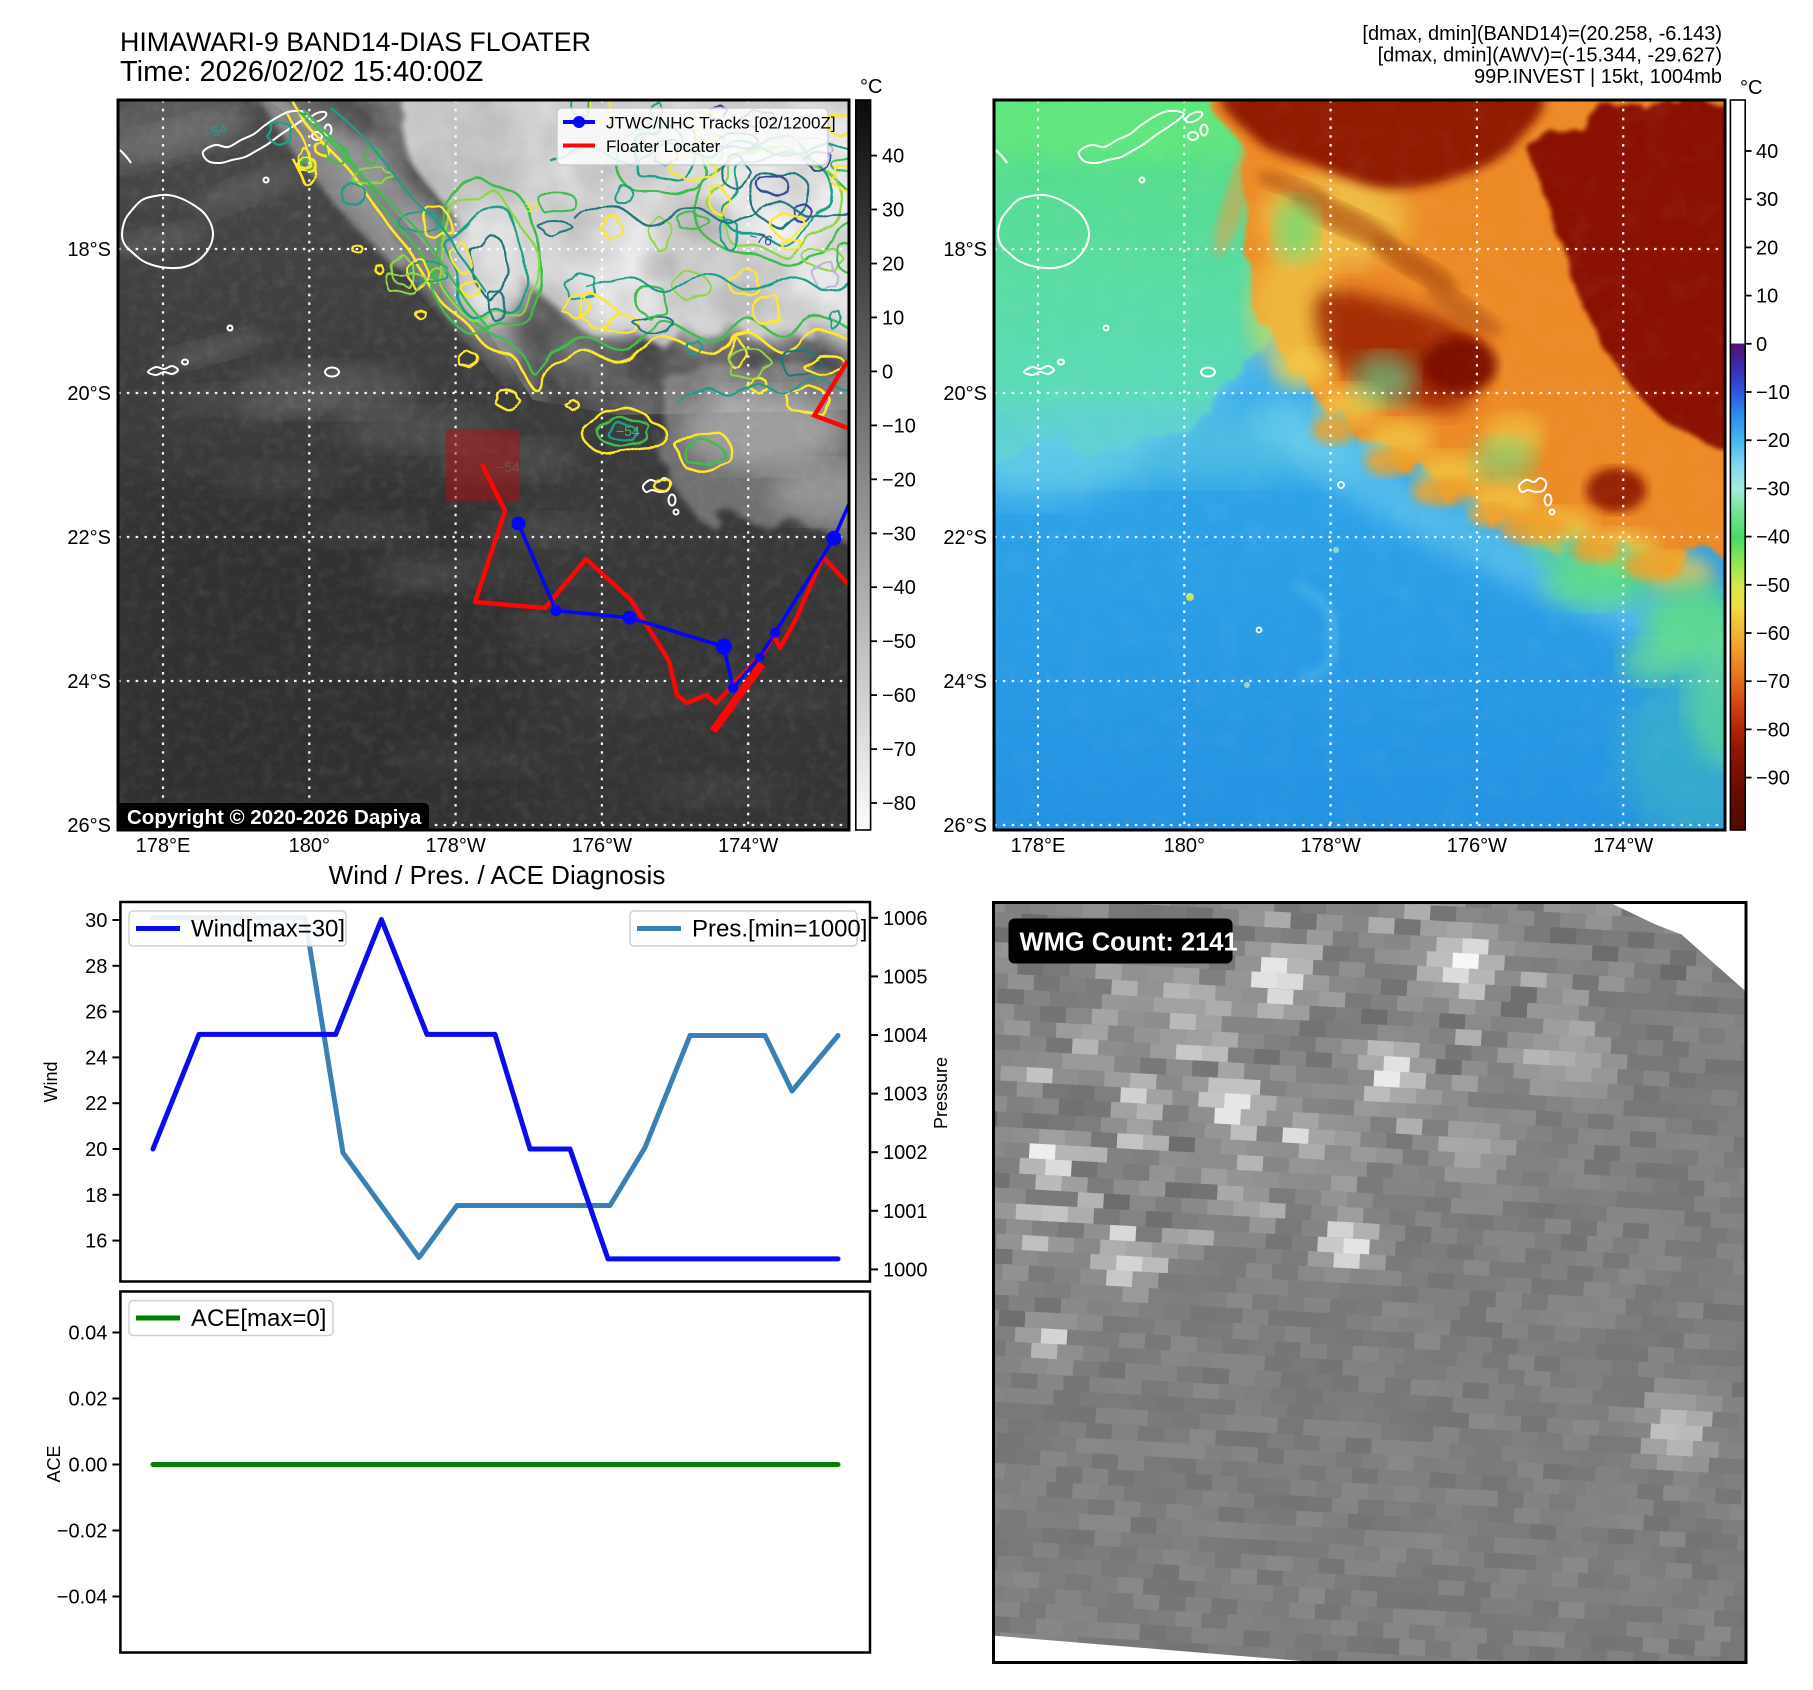 This screenshot has width=1813, height=1690. What do you see at coordinates (87, 1466) in the screenshot?
I see `svg-text: 0.00` at bounding box center [87, 1466].